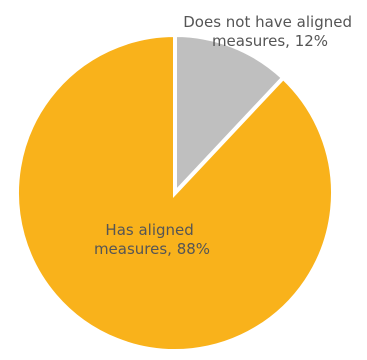 The width and height of the screenshot is (367, 360). What do you see at coordinates (229, 115) in the screenshot?
I see `pie-slice-does-not-have-aligned` at bounding box center [229, 115].